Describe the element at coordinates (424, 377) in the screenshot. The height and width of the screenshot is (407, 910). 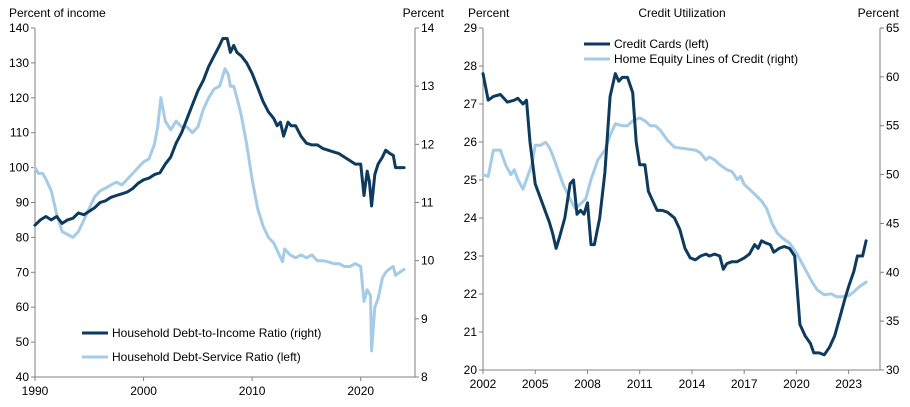
I see `left-chart-right-tick-label: 8` at that location.